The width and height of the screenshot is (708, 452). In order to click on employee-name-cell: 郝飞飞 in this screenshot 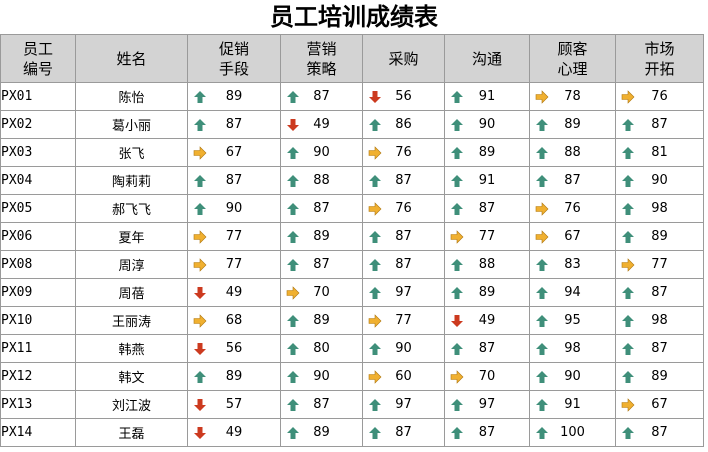, I will do `click(131, 208)`.